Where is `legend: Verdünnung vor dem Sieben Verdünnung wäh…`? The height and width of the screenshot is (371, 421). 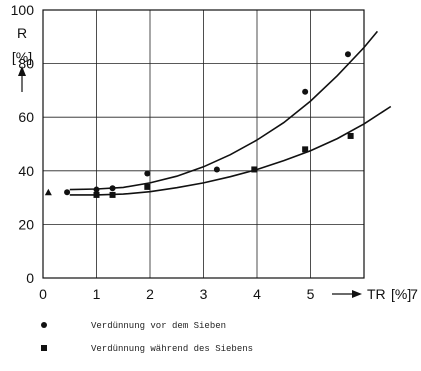
legend: Verdünnung vor dem Sieben Verdünnung wäh… is located at coordinates (147, 337).